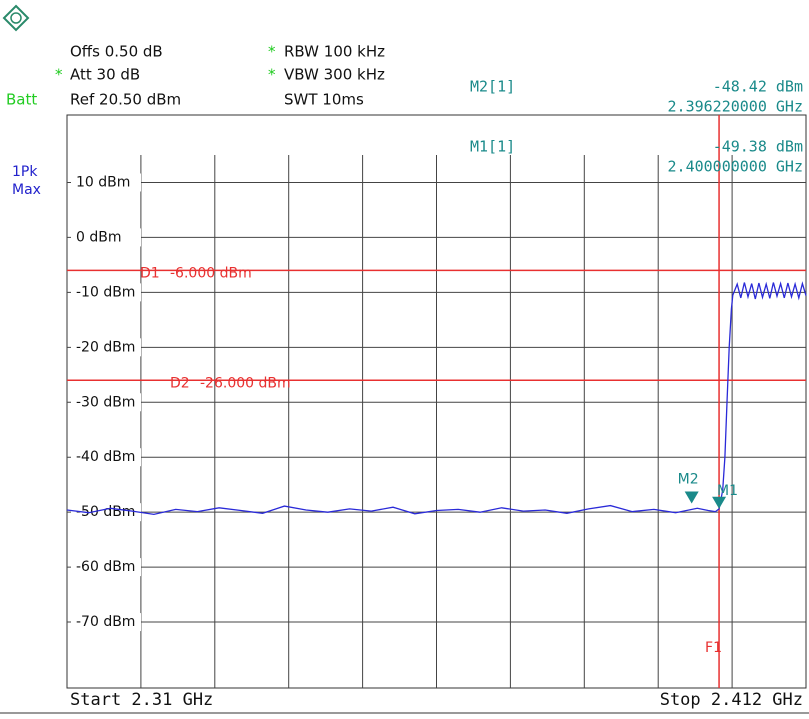 This screenshot has height=719, width=809. Describe the element at coordinates (758, 147) in the screenshot. I see `marker-value: -49.38 dBm` at that location.